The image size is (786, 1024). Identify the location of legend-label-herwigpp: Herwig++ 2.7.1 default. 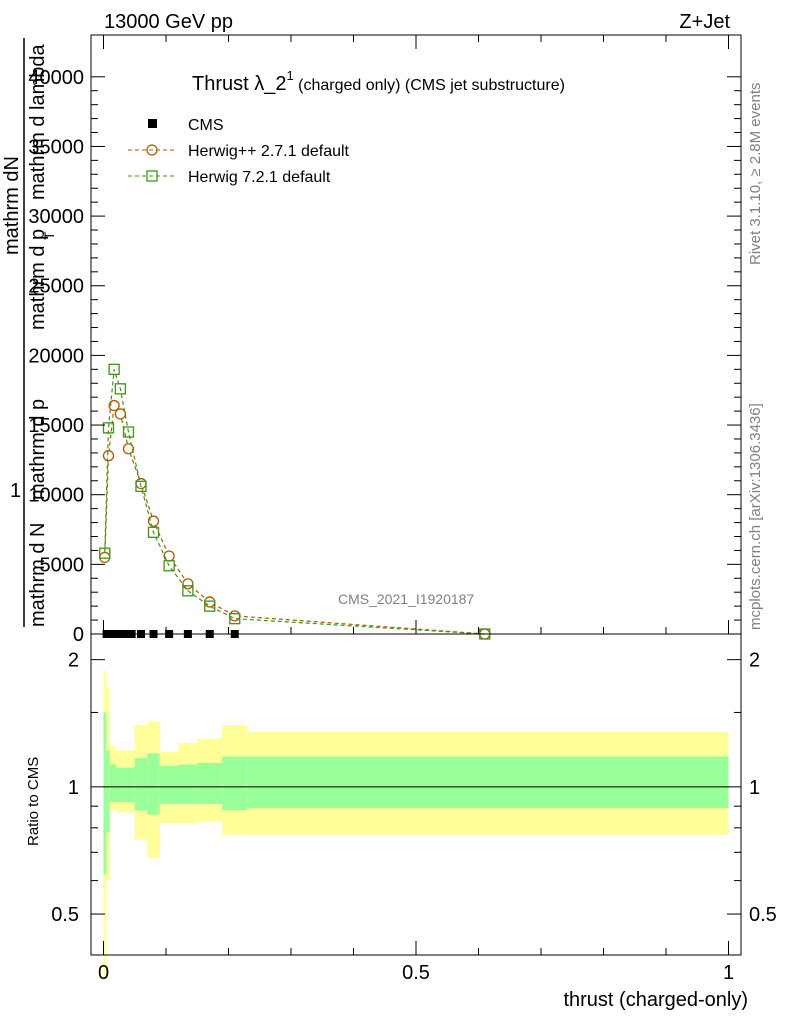
(269, 151).